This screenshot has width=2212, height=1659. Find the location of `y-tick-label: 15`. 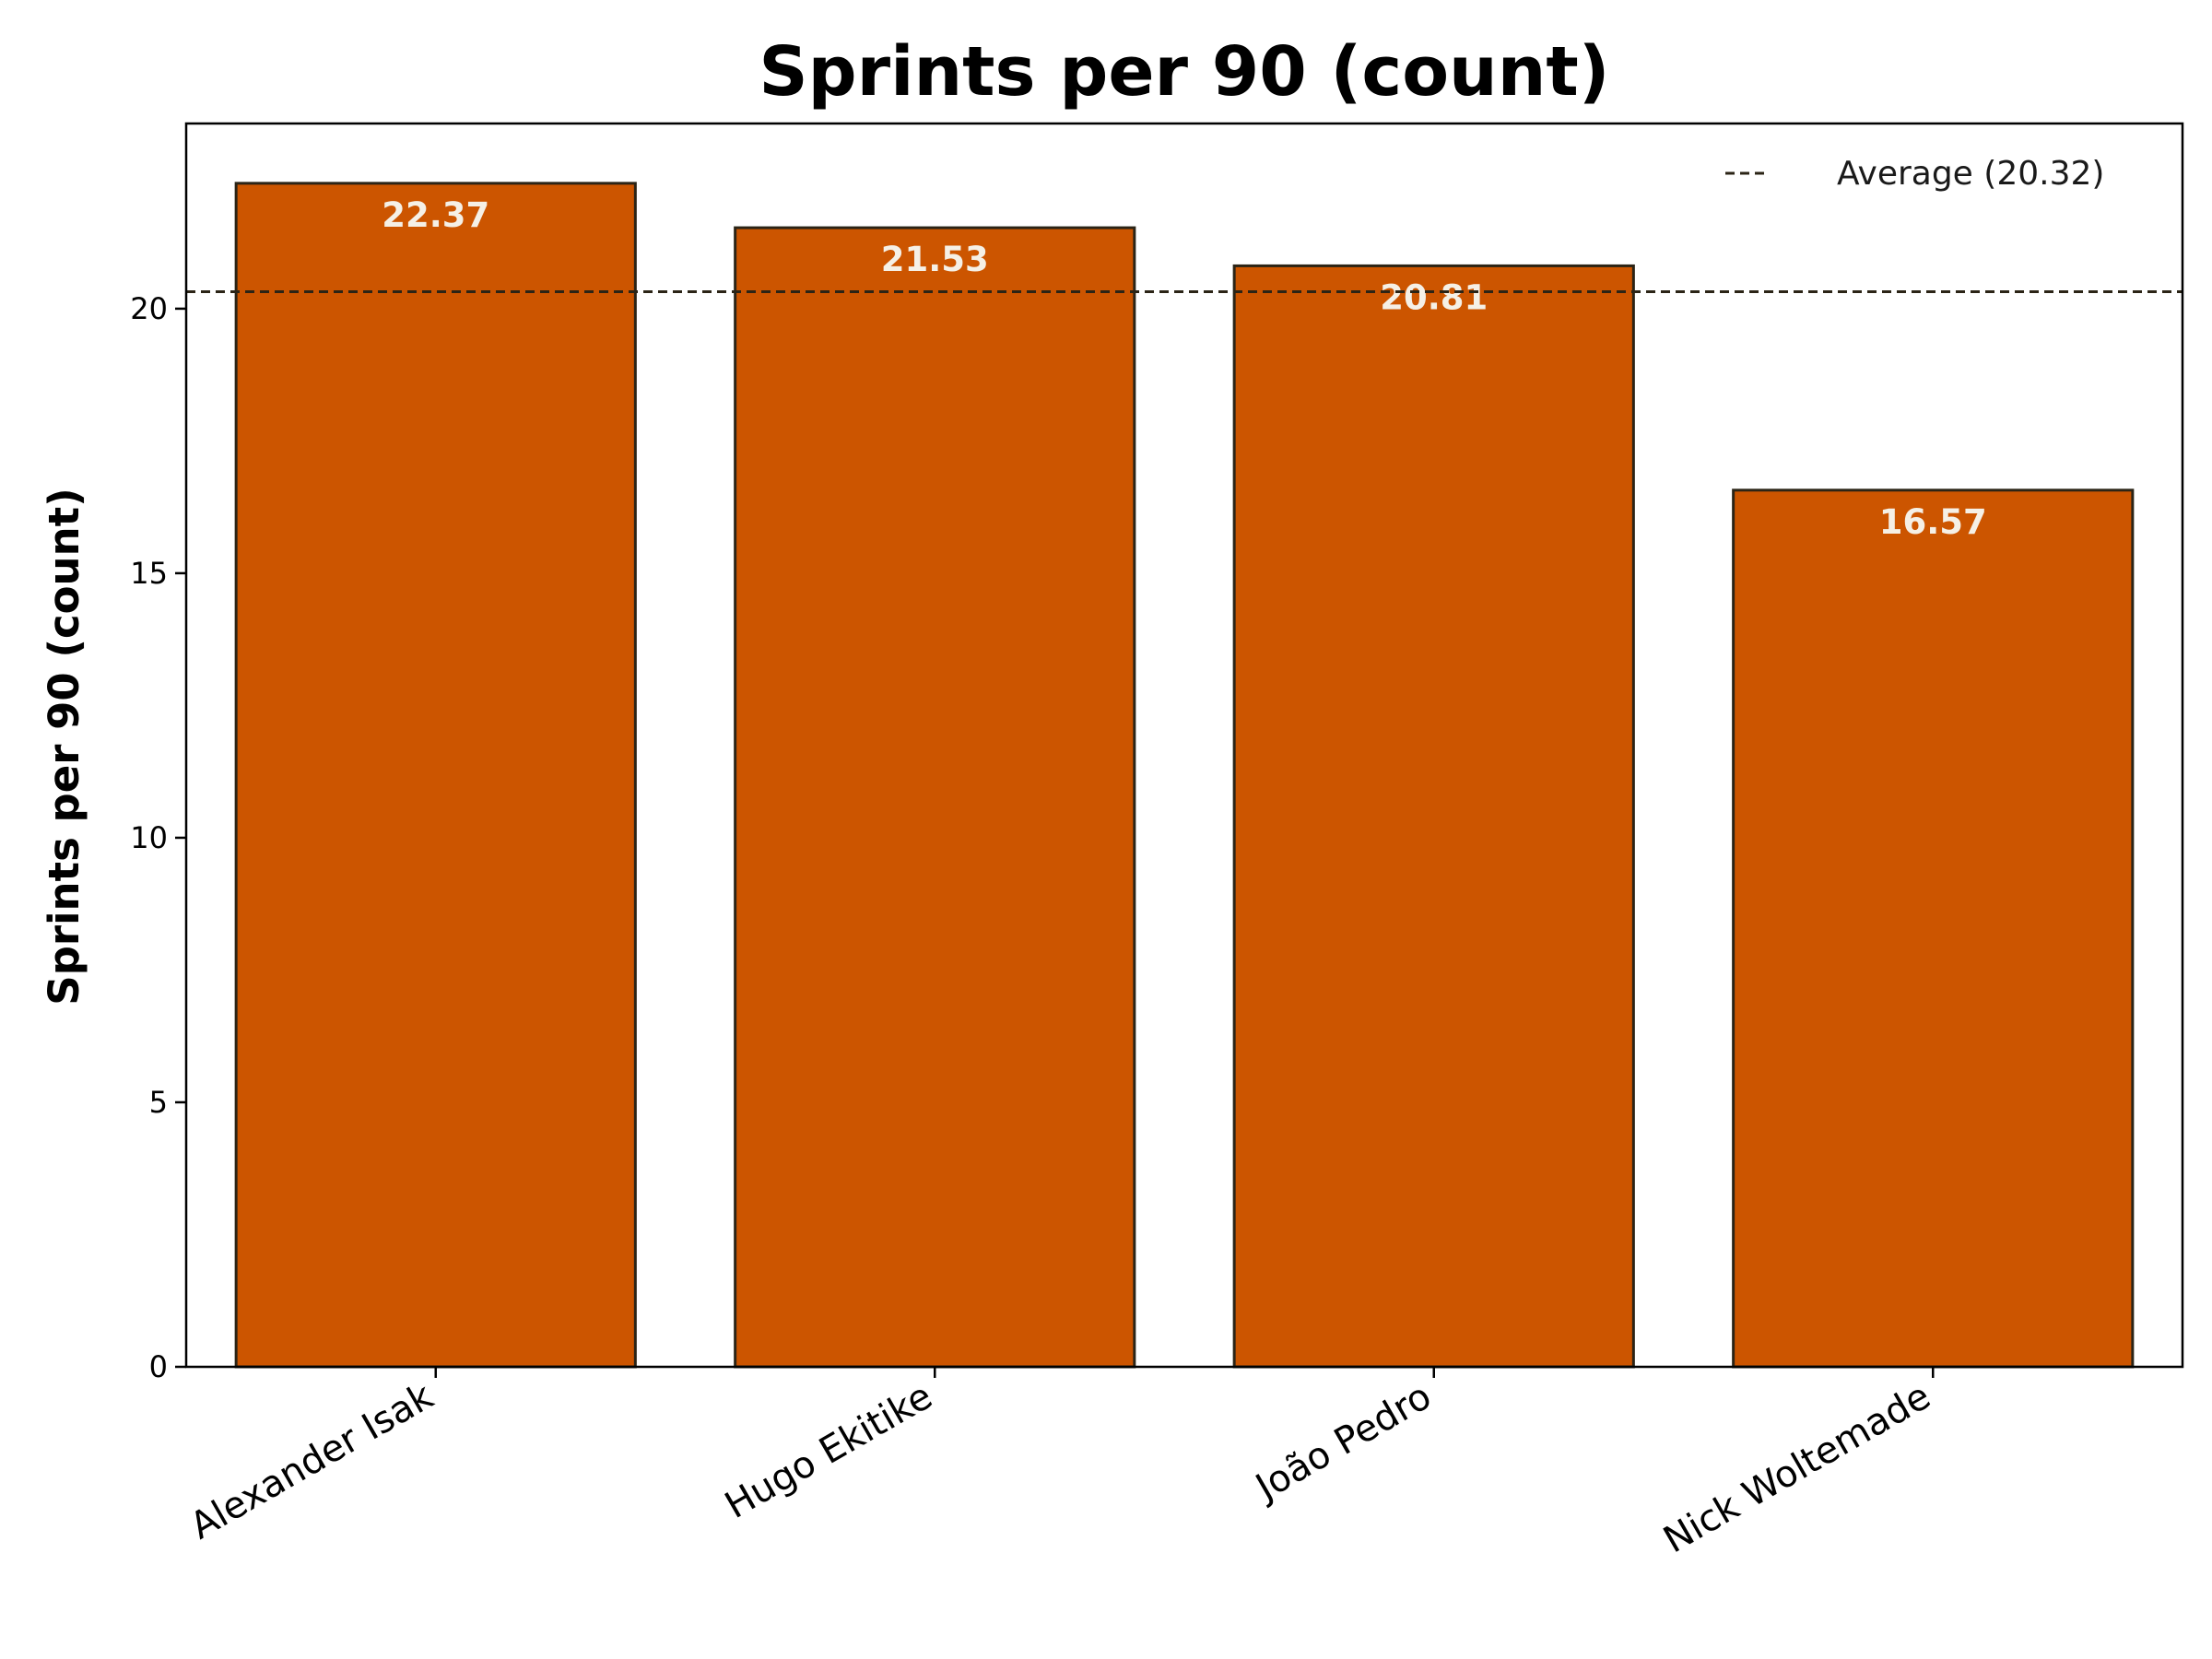

y-tick-label: 15 is located at coordinates (149, 573).